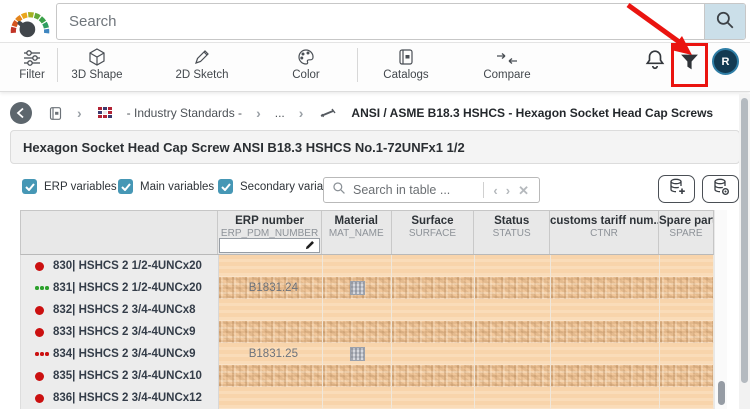 This screenshot has height=409, width=750. What do you see at coordinates (269, 245) in the screenshot?
I see `erp-filter-input` at bounding box center [269, 245].